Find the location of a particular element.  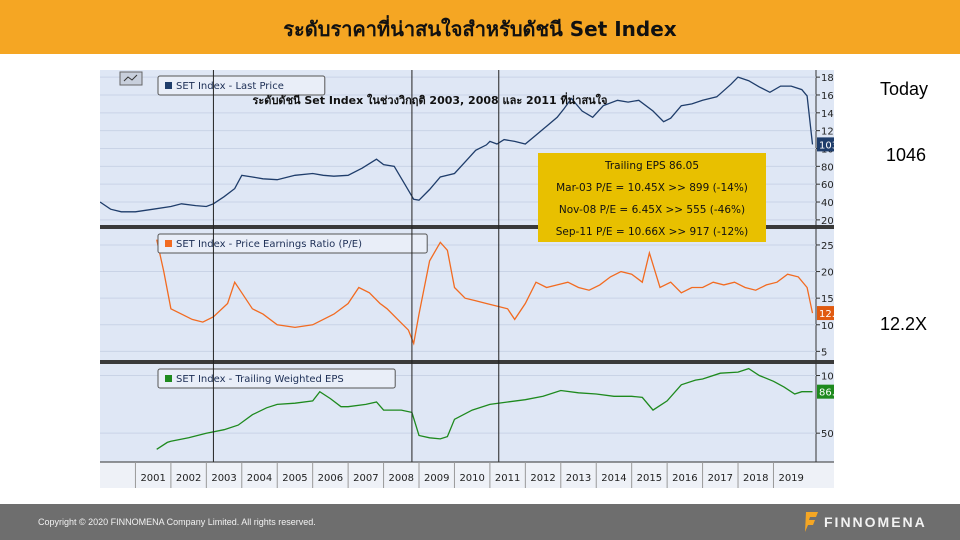

callout-line: Nov-08 P/E = 6.45X >> 555 (-46%) is located at coordinates (652, 210).